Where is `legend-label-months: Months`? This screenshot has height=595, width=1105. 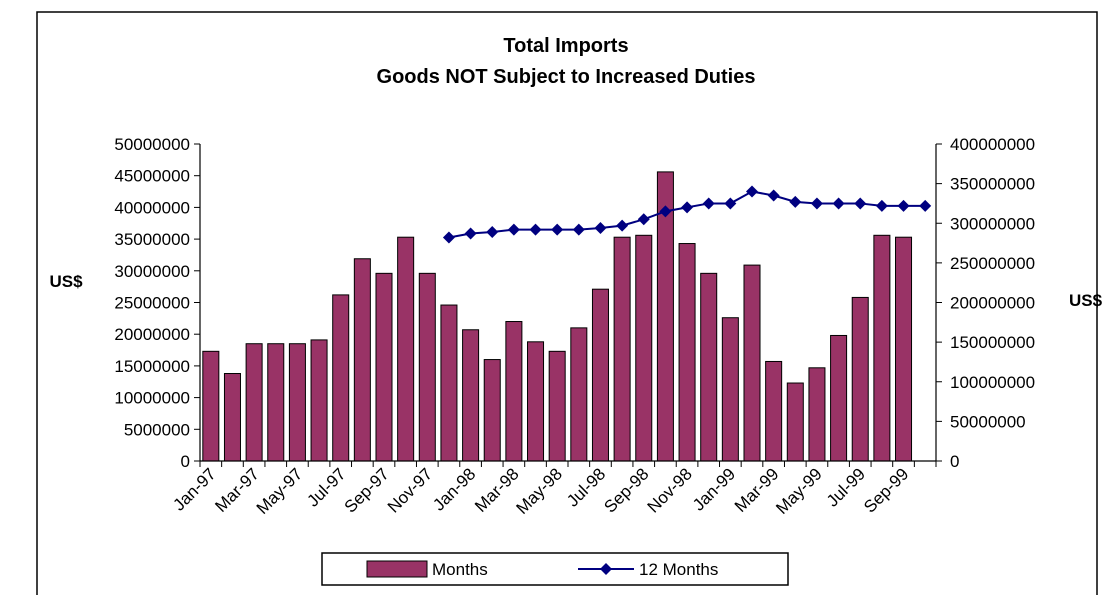 legend-label-months: Months is located at coordinates (460, 569).